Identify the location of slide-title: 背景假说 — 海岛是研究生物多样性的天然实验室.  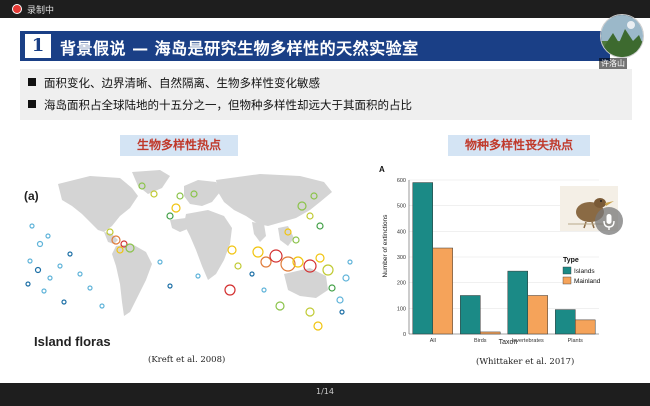
(239, 48).